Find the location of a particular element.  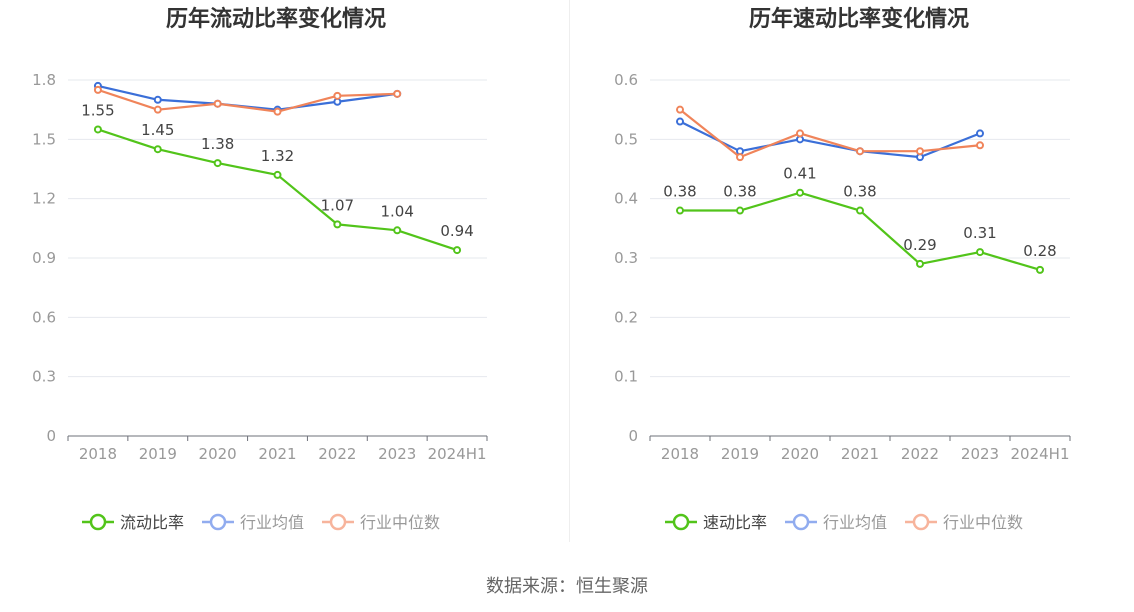

chart1-y-tick-label: 0.6 is located at coordinates (44, 317).